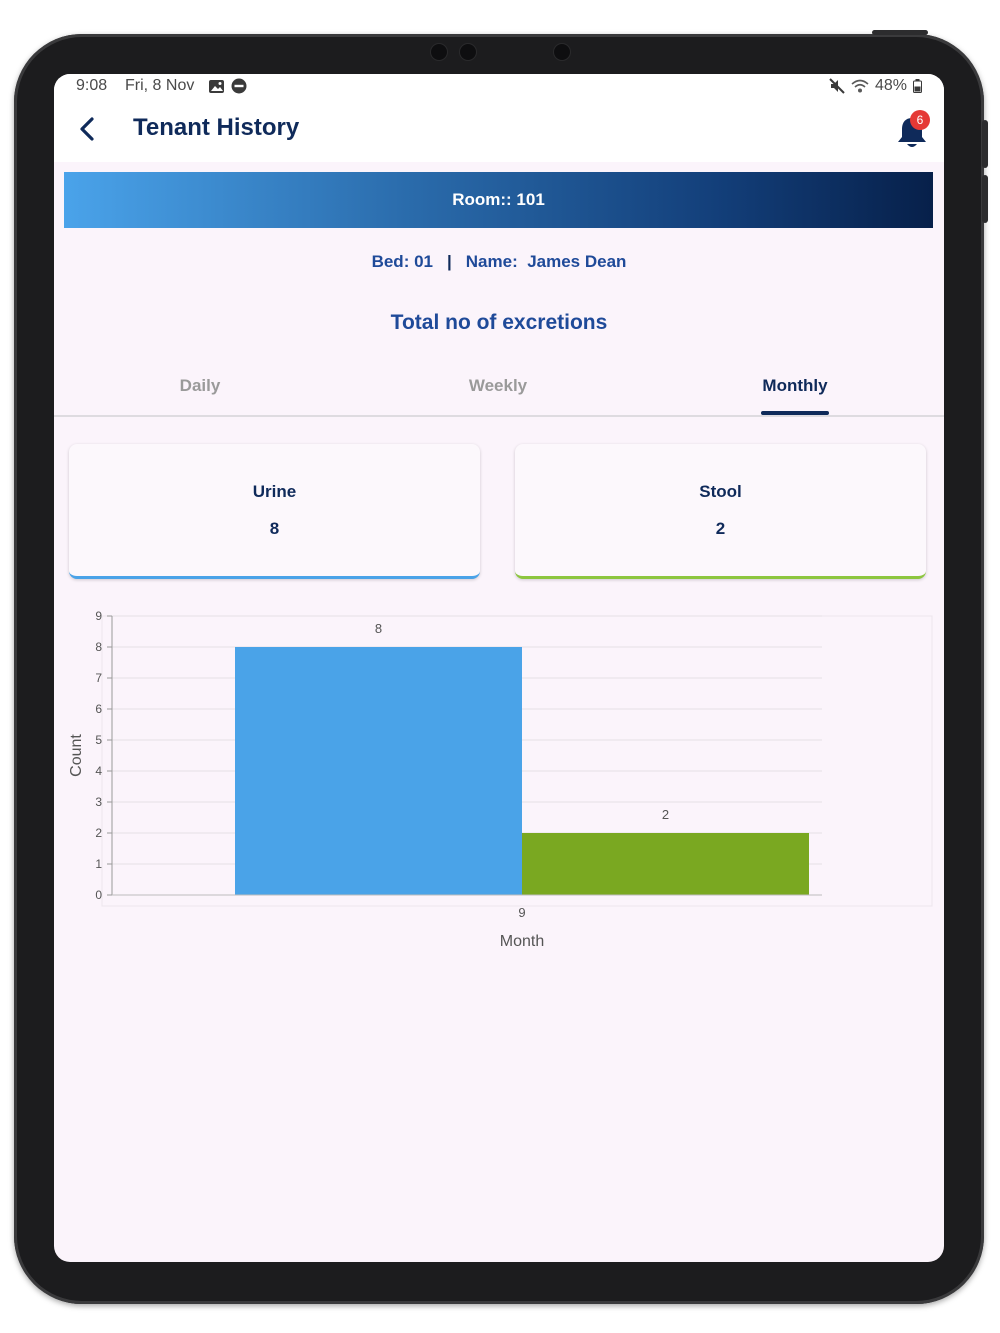  Describe the element at coordinates (795, 413) in the screenshot. I see `active-tab-indicator` at that location.